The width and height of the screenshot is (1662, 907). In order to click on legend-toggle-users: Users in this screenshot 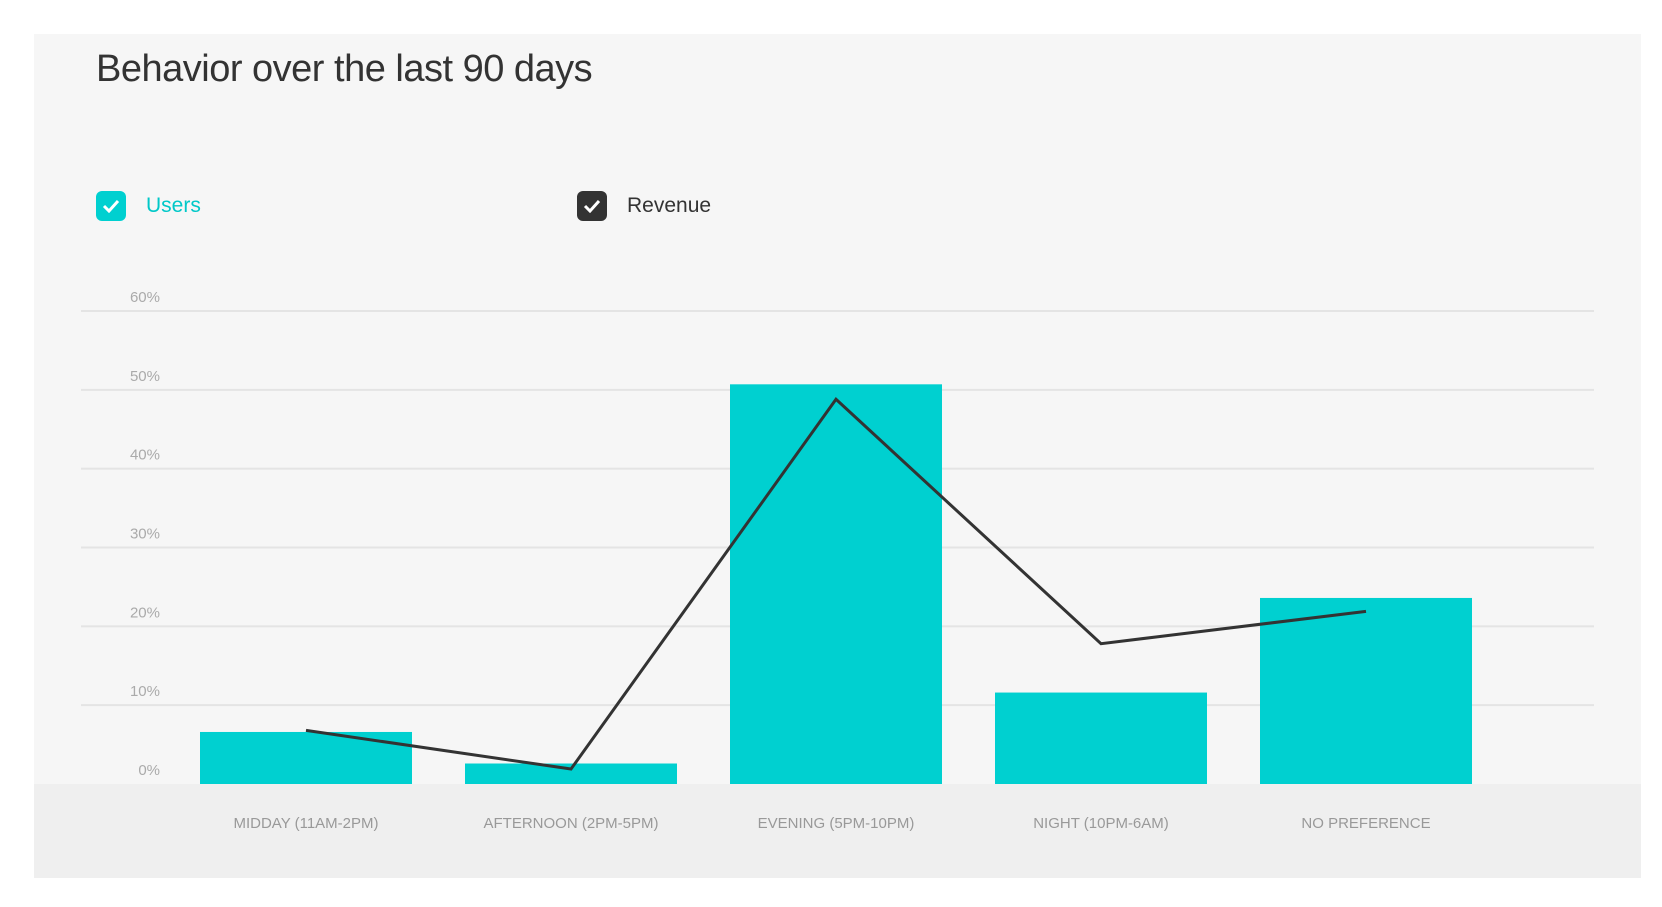, I will do `click(148, 206)`.